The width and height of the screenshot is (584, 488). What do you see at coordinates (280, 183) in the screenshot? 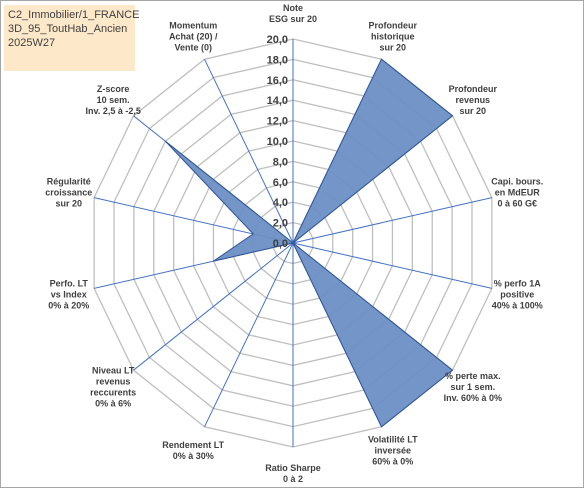
I see `tick-label: 6,0` at bounding box center [280, 183].